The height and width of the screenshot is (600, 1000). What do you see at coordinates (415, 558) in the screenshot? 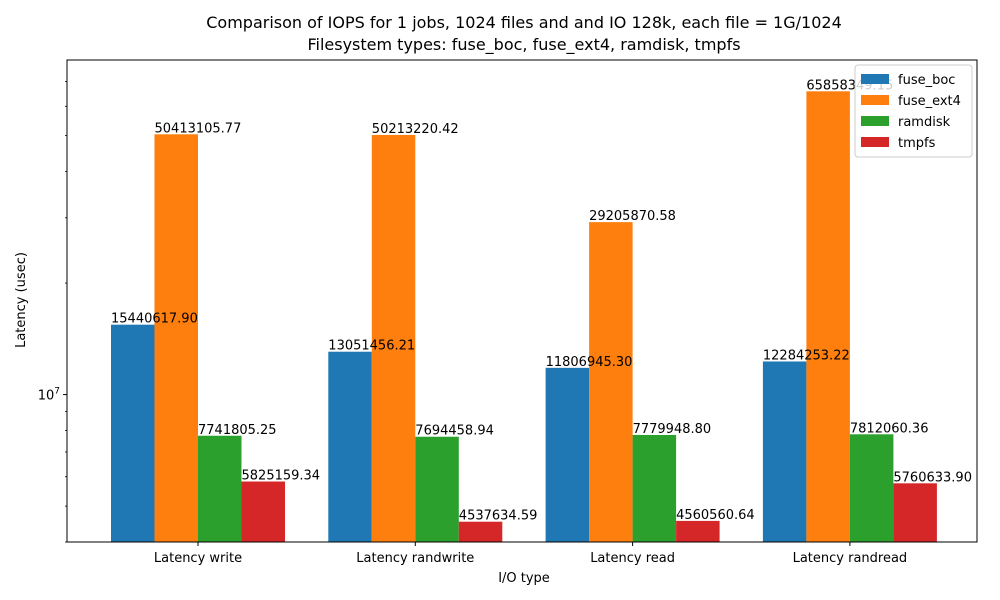
I see `x-tick-label-2: Latency randwrite` at bounding box center [415, 558].